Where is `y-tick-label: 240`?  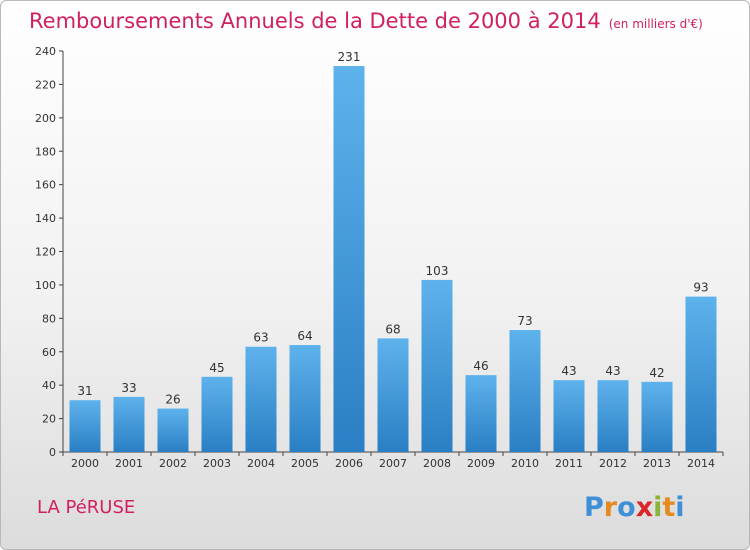
y-tick-label: 240 is located at coordinates (45, 51).